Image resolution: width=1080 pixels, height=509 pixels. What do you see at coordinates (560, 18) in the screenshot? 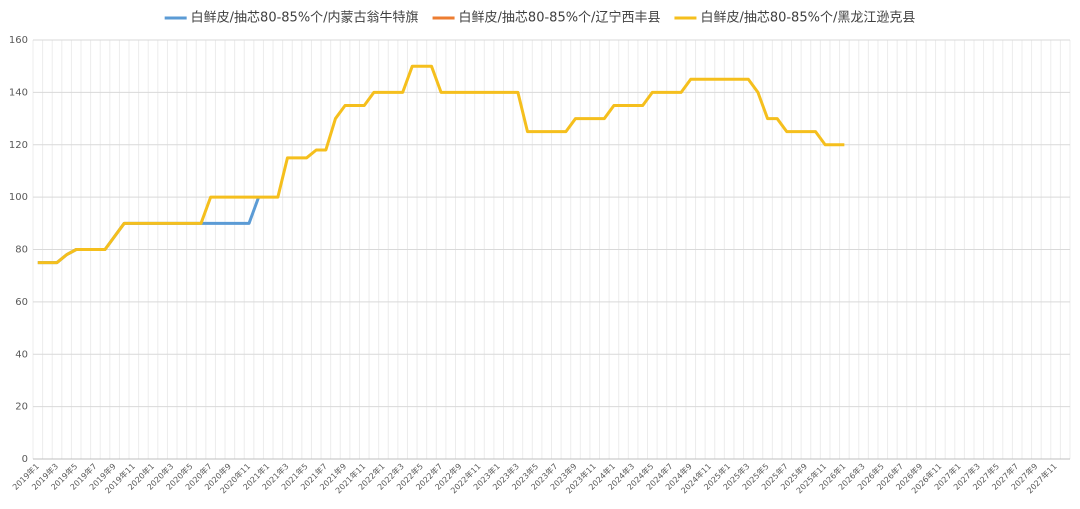
I see `legend-label: 白鲜皮/抽芯80-85%个/辽宁西丰县` at bounding box center [560, 18].